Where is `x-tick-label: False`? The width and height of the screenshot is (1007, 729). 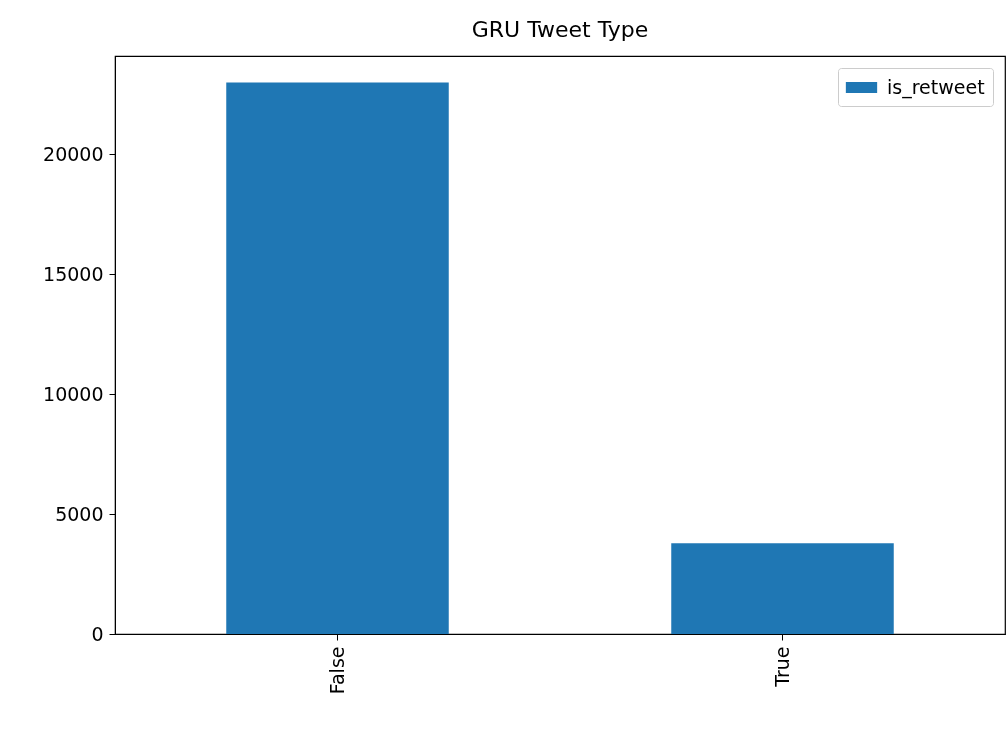
x-tick-label: False is located at coordinates (336, 670).